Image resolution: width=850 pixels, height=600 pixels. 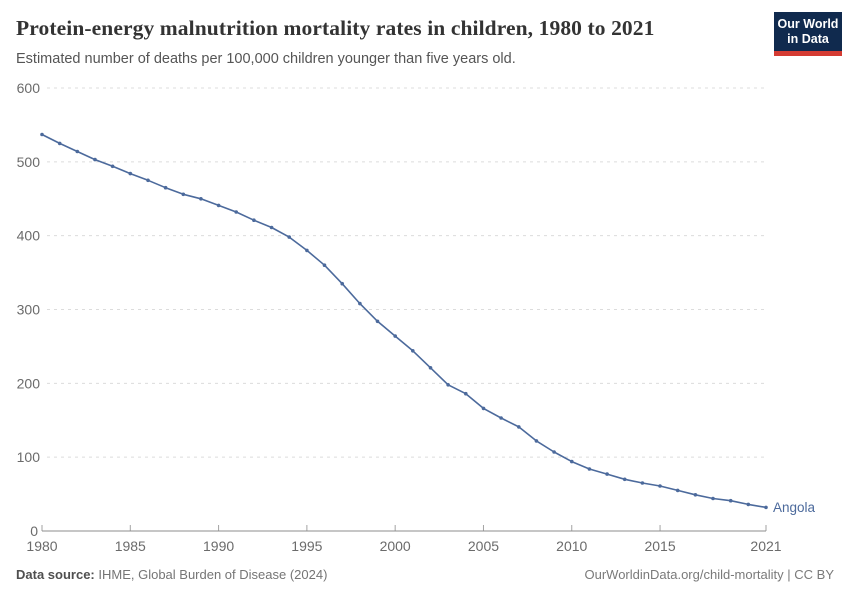 What do you see at coordinates (41, 546) in the screenshot?
I see `x-tick-label: 1980` at bounding box center [41, 546].